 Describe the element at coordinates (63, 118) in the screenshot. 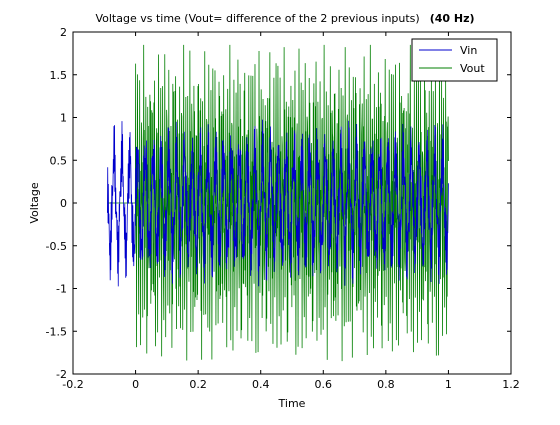

I see `y-tick-label: 1` at that location.